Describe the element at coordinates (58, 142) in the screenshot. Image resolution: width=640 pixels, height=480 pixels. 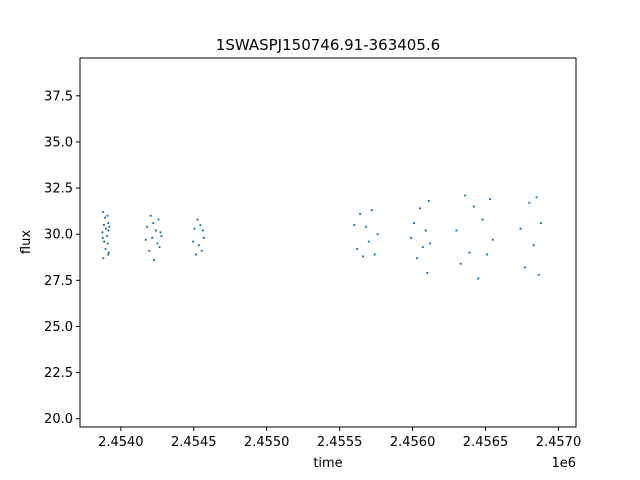
I see `y-tick-label: 35.0` at that location.